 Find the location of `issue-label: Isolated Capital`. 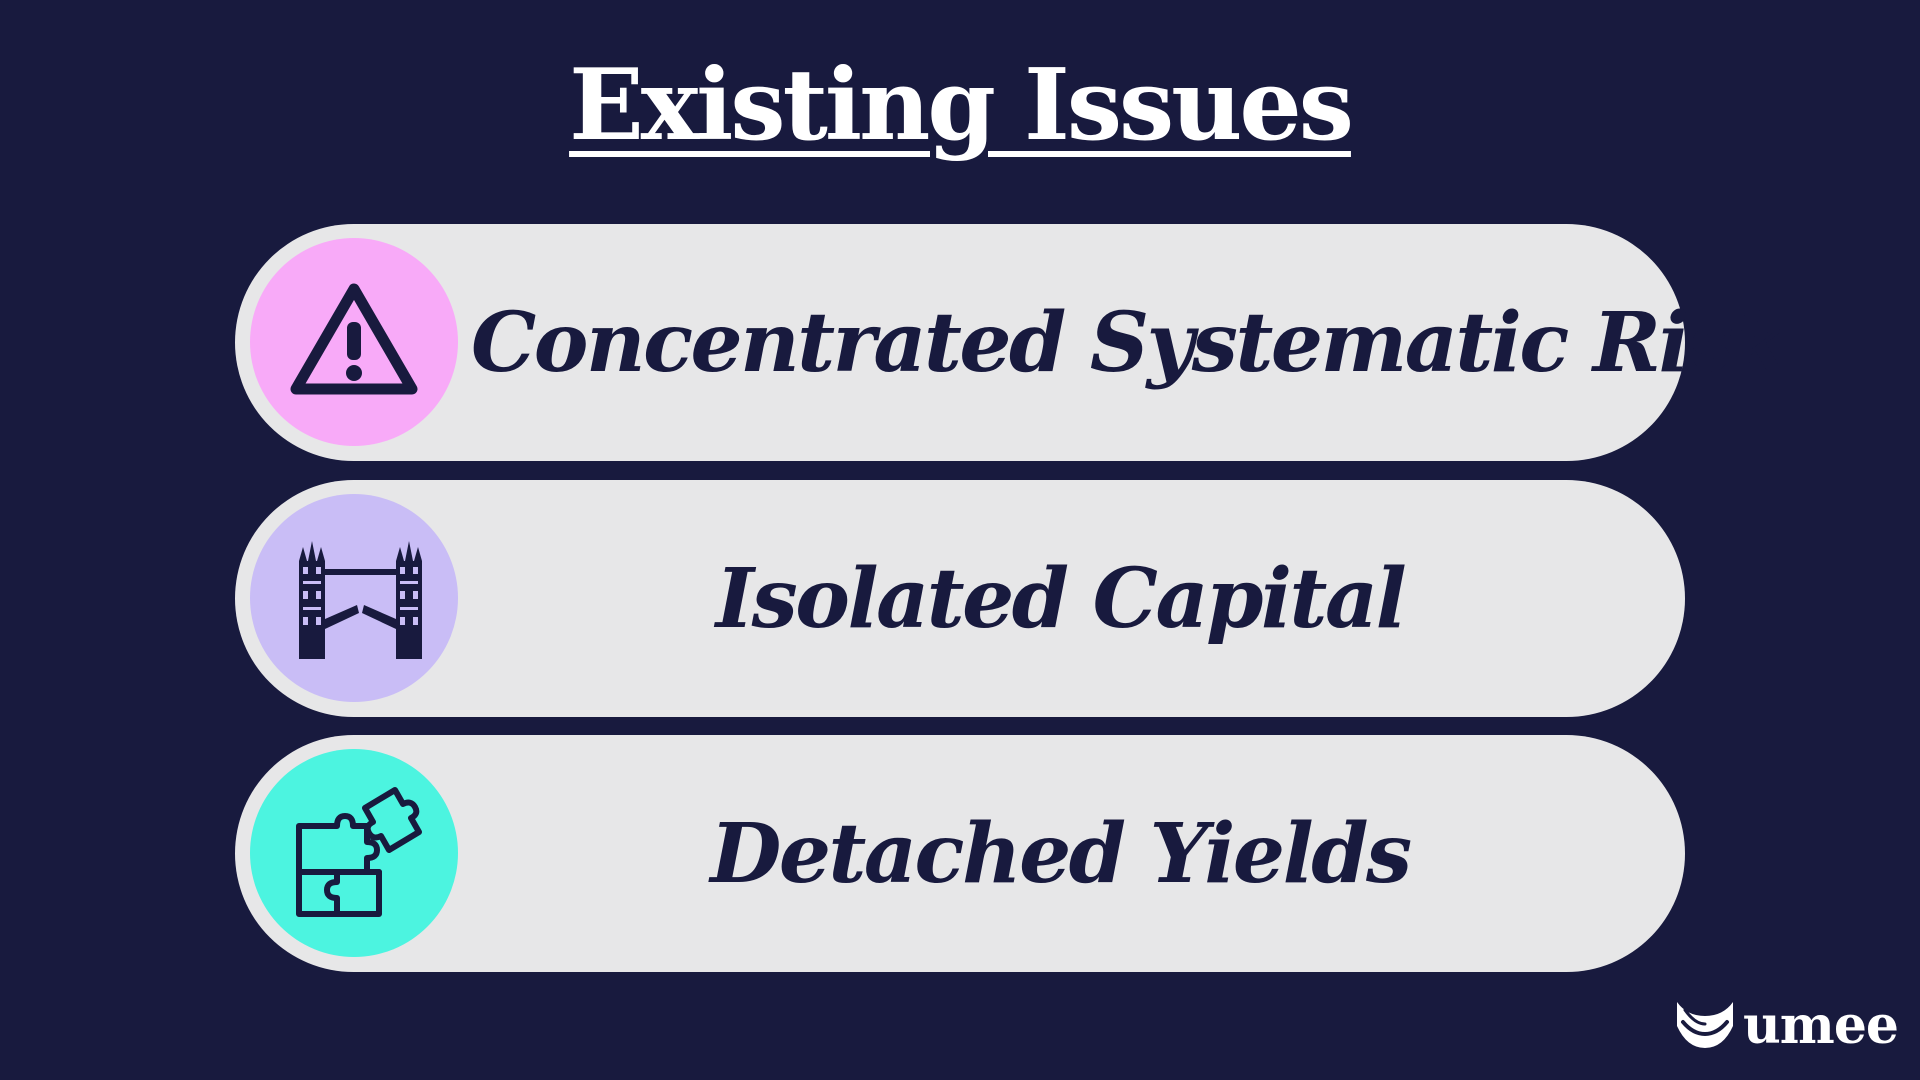

issue-label: Isolated Capital is located at coordinates (1061, 598).